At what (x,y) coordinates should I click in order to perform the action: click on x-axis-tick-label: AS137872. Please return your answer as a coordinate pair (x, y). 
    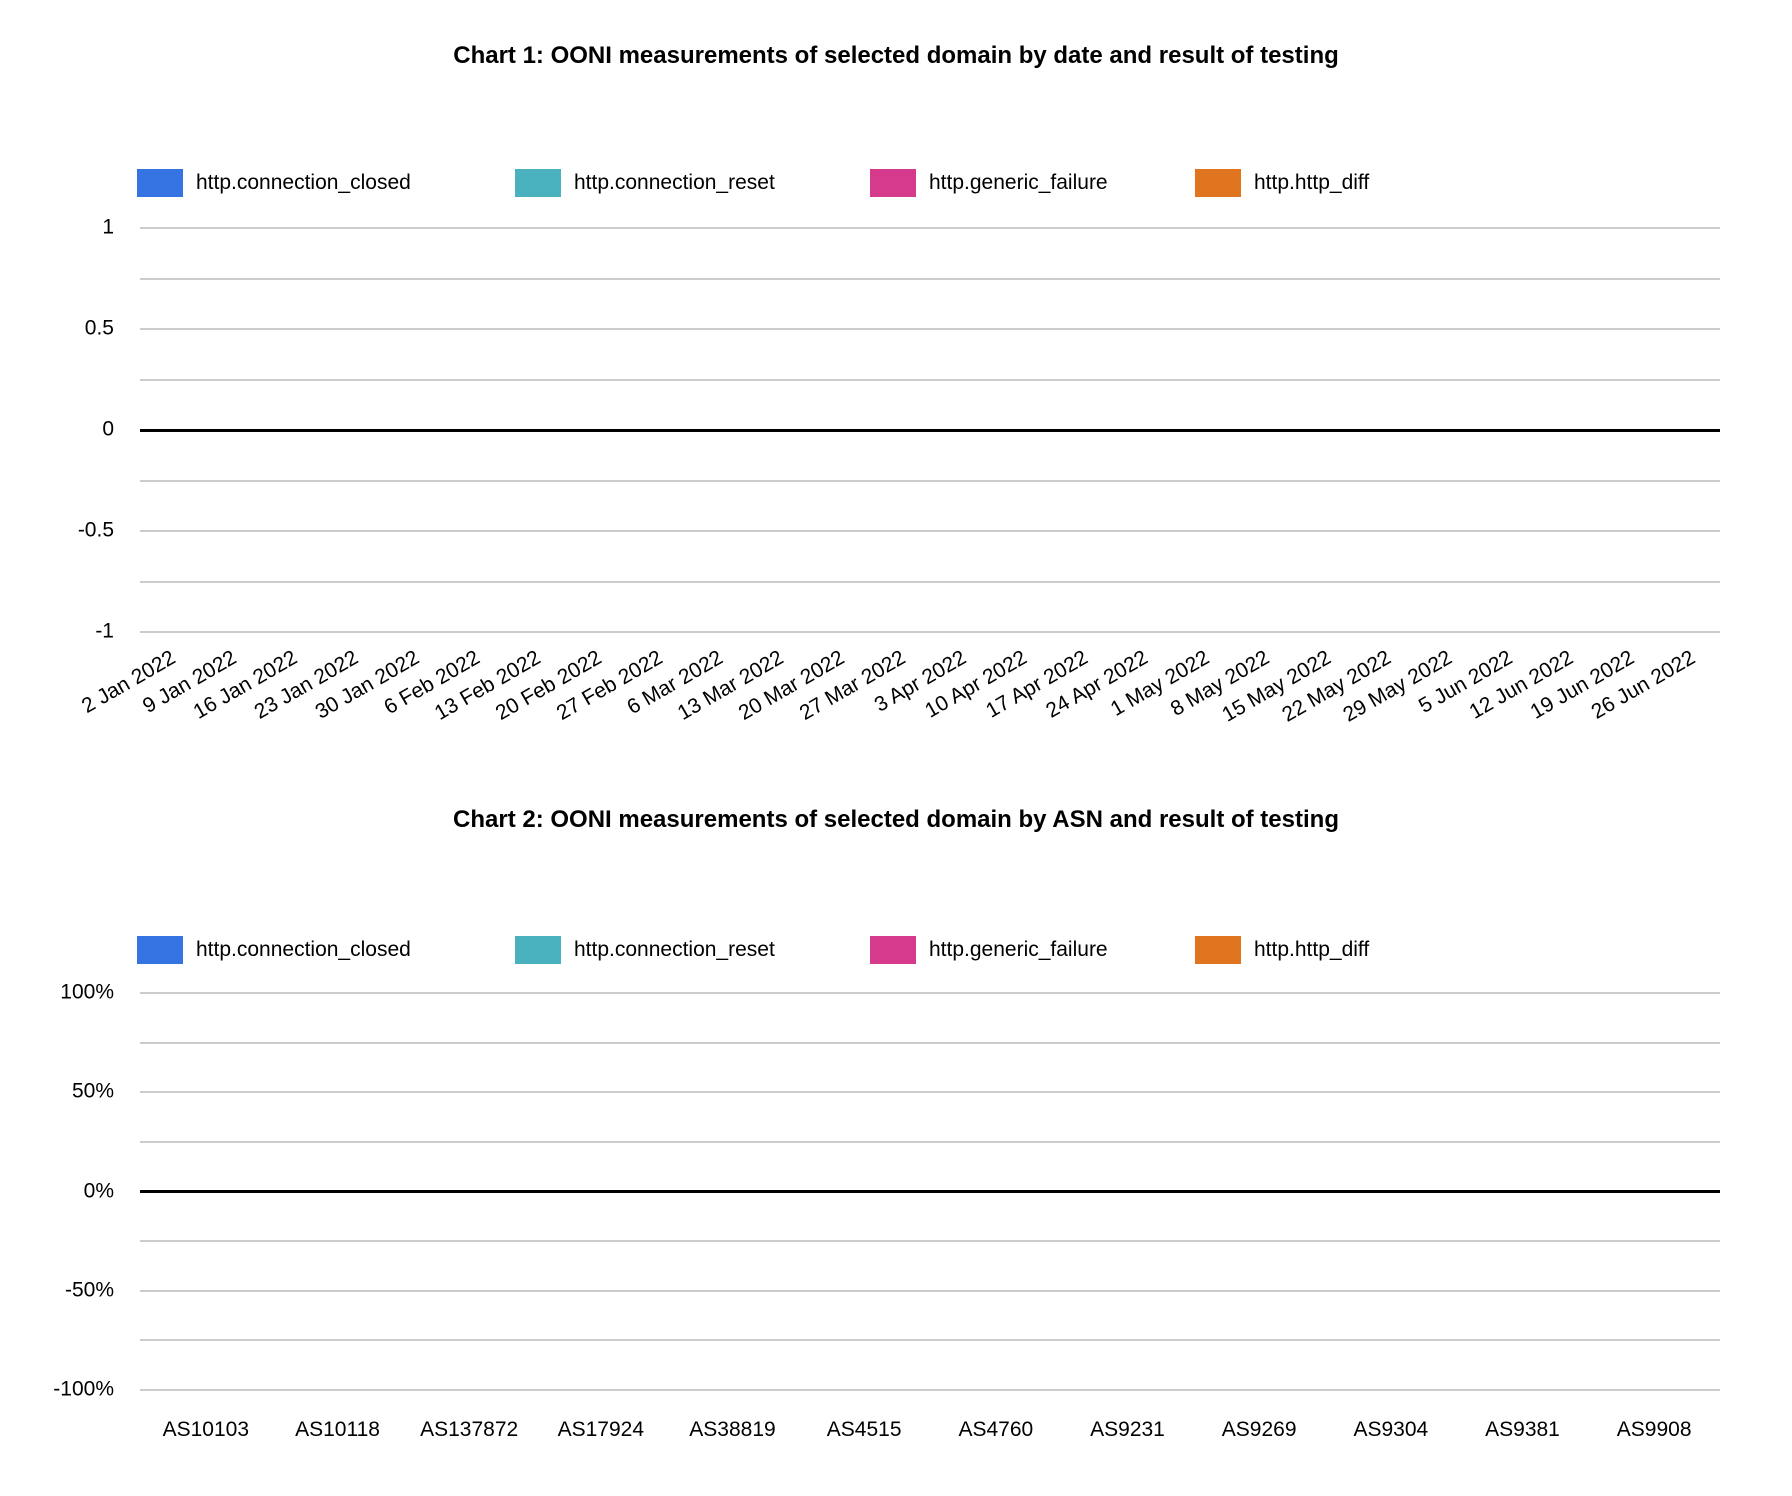
    Looking at the image, I should click on (469, 1429).